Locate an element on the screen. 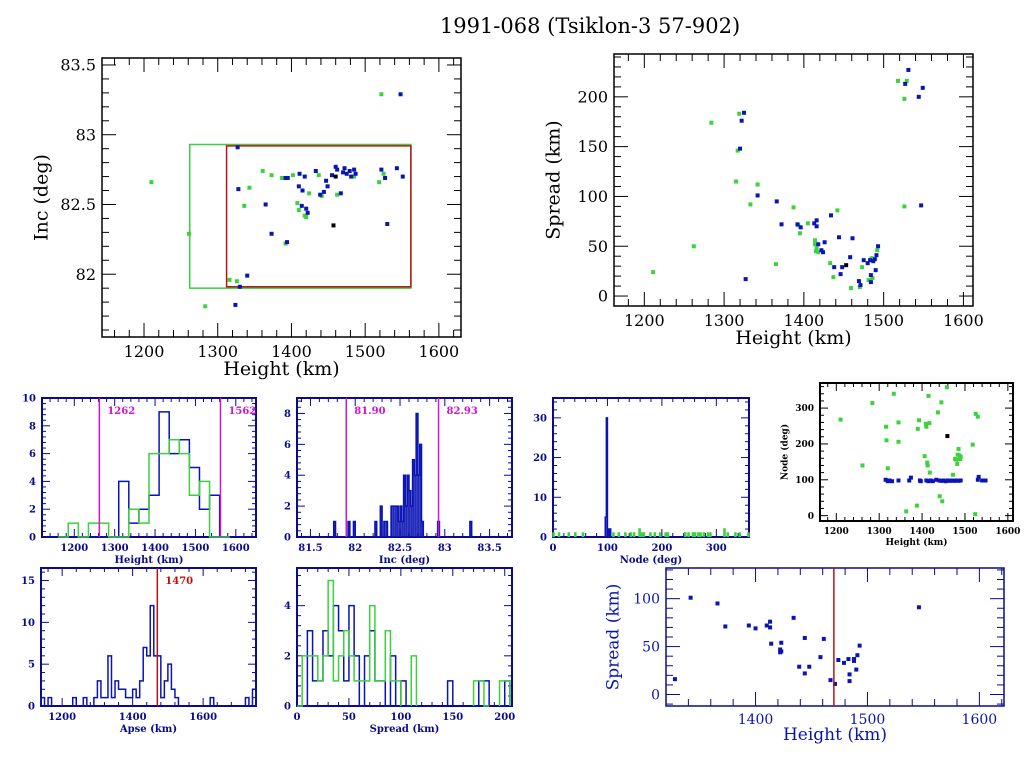  y-tick-label: 4 is located at coordinates (32, 482).